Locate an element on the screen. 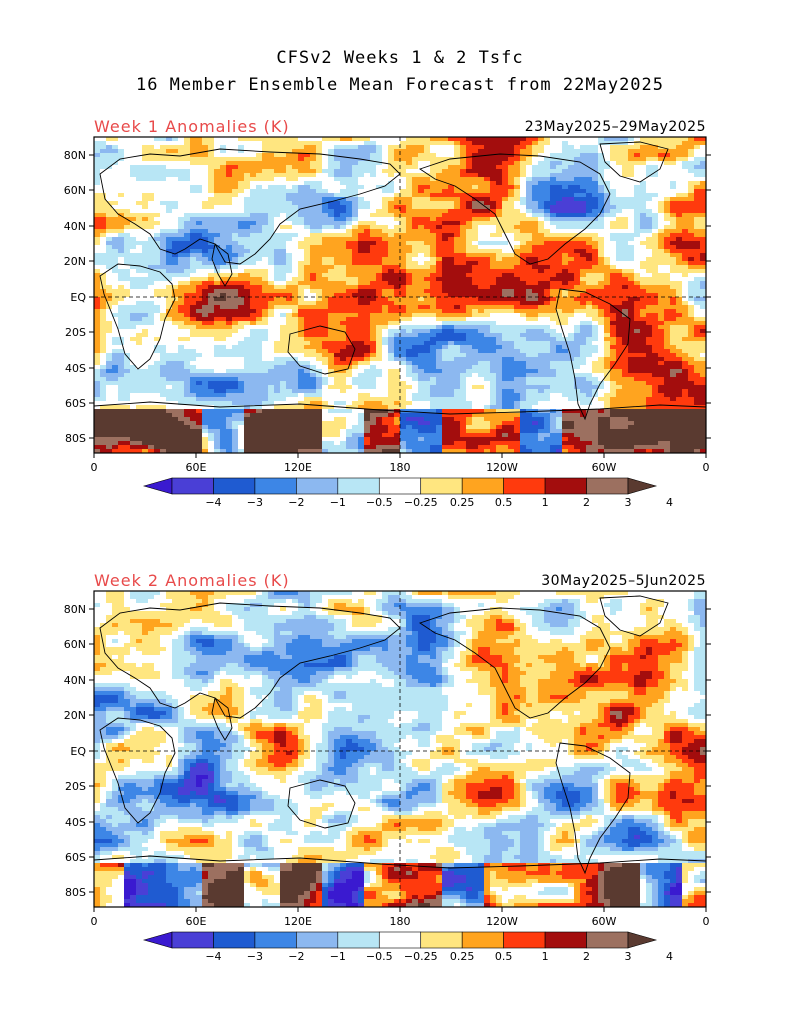  week2-lon-label: 120E is located at coordinates (298, 921).